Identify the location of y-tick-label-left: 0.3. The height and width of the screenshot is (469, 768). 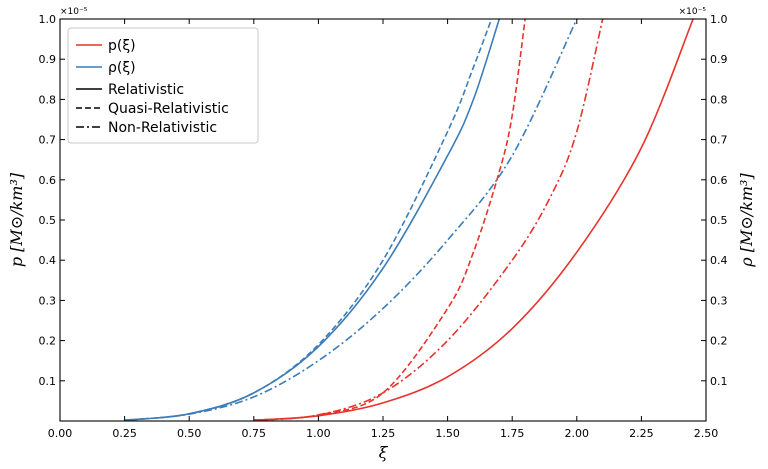
(48, 300).